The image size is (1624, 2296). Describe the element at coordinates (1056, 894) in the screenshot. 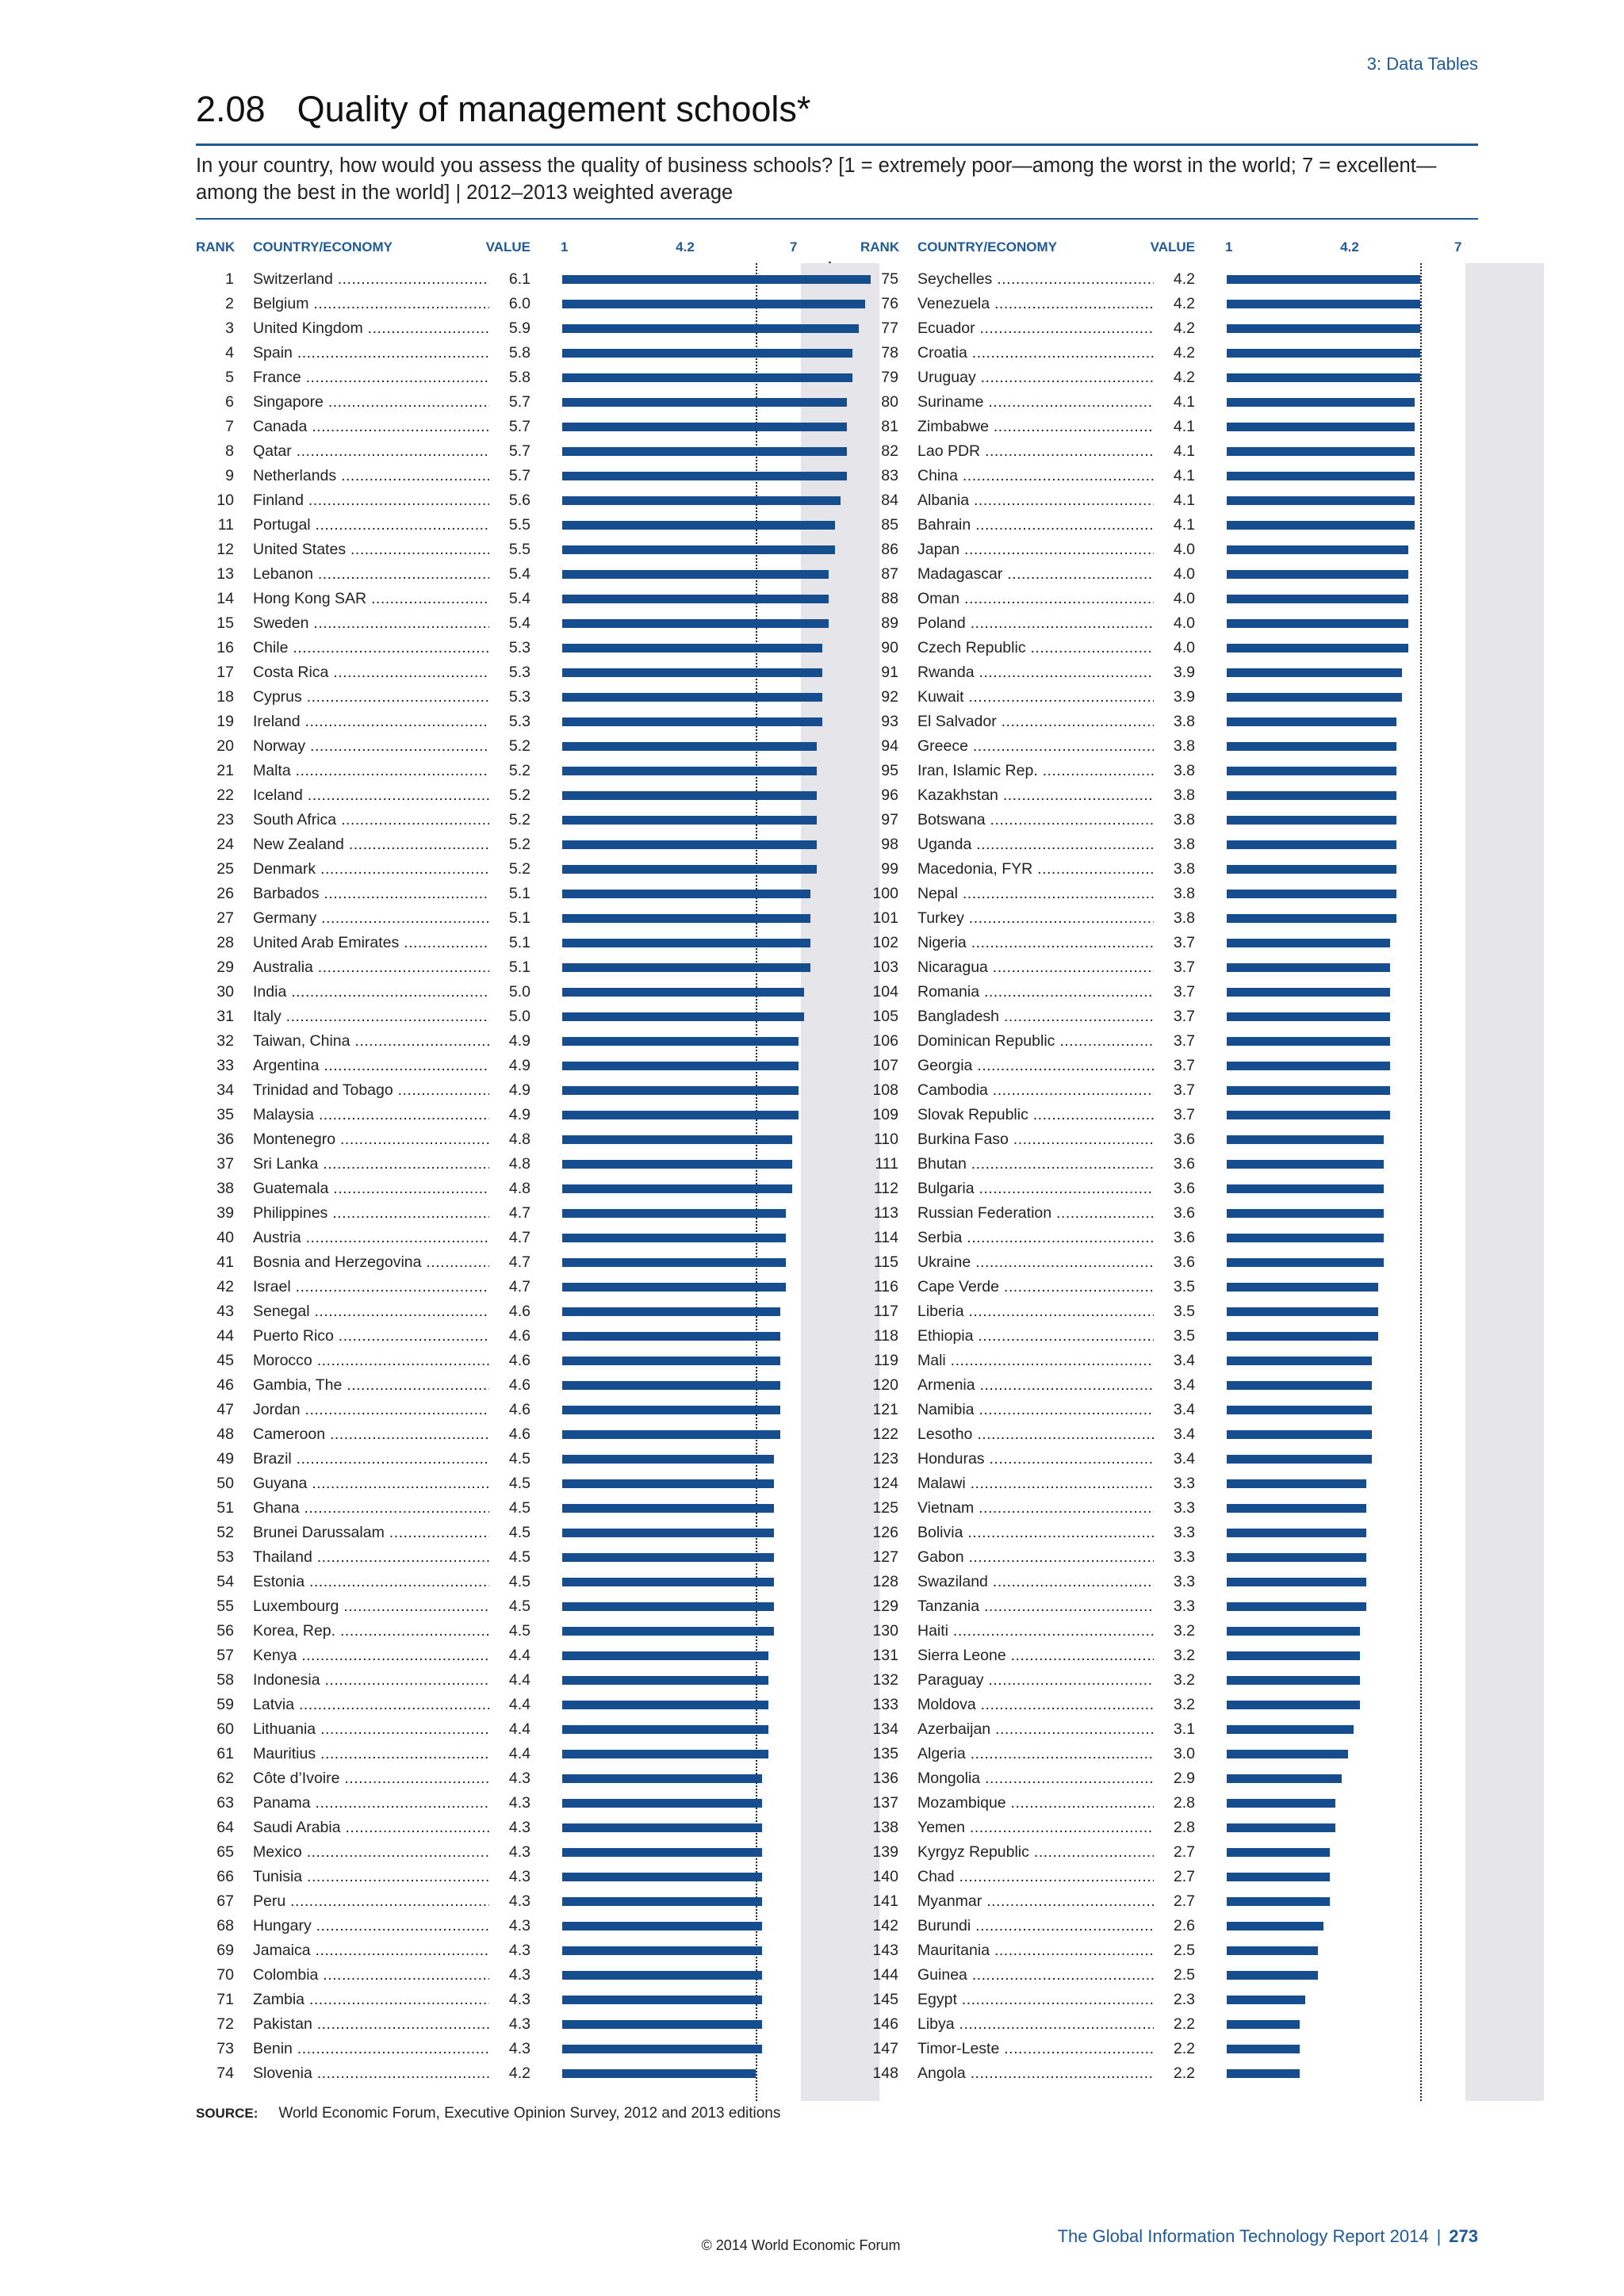

I see `country-cell: Nepal` at that location.